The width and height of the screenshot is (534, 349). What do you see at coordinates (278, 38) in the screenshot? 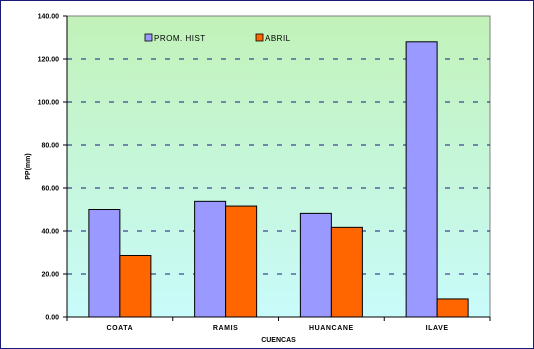
I see `legend-label: ABRIL` at bounding box center [278, 38].